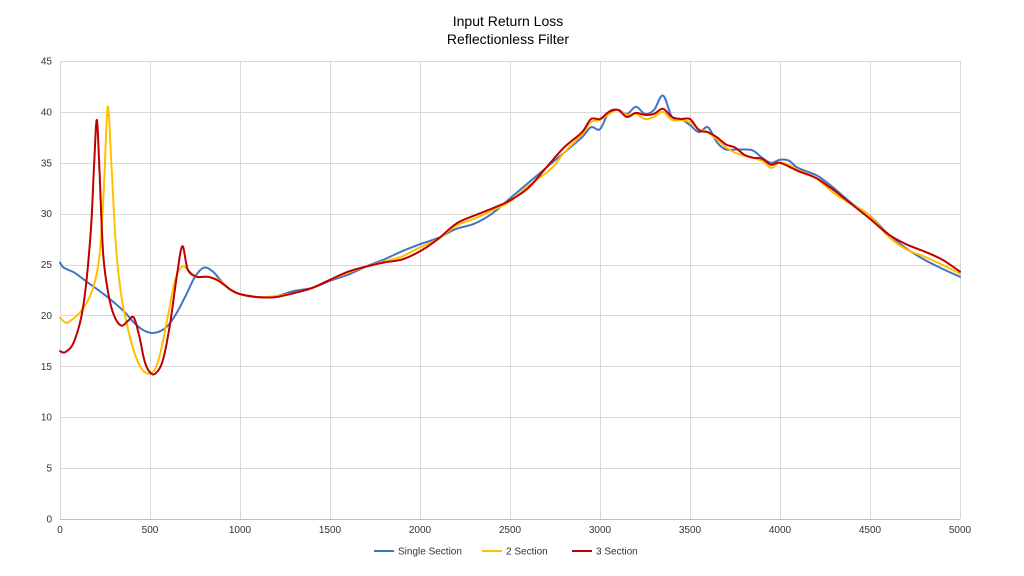 The height and width of the screenshot is (576, 1024). I want to click on y-tick-label: 40, so click(47, 112).